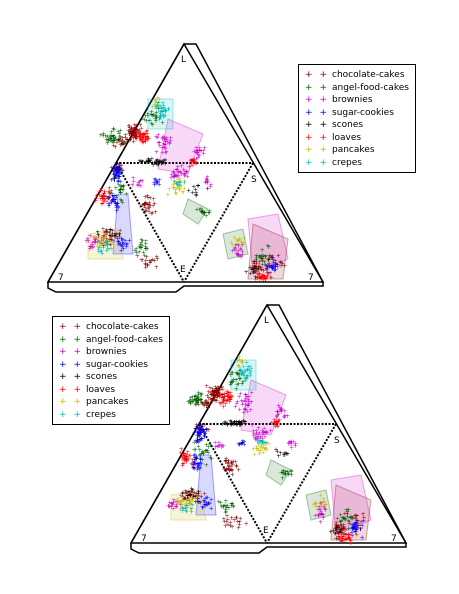  I want to click on legend-label: loaves, so click(101, 389).